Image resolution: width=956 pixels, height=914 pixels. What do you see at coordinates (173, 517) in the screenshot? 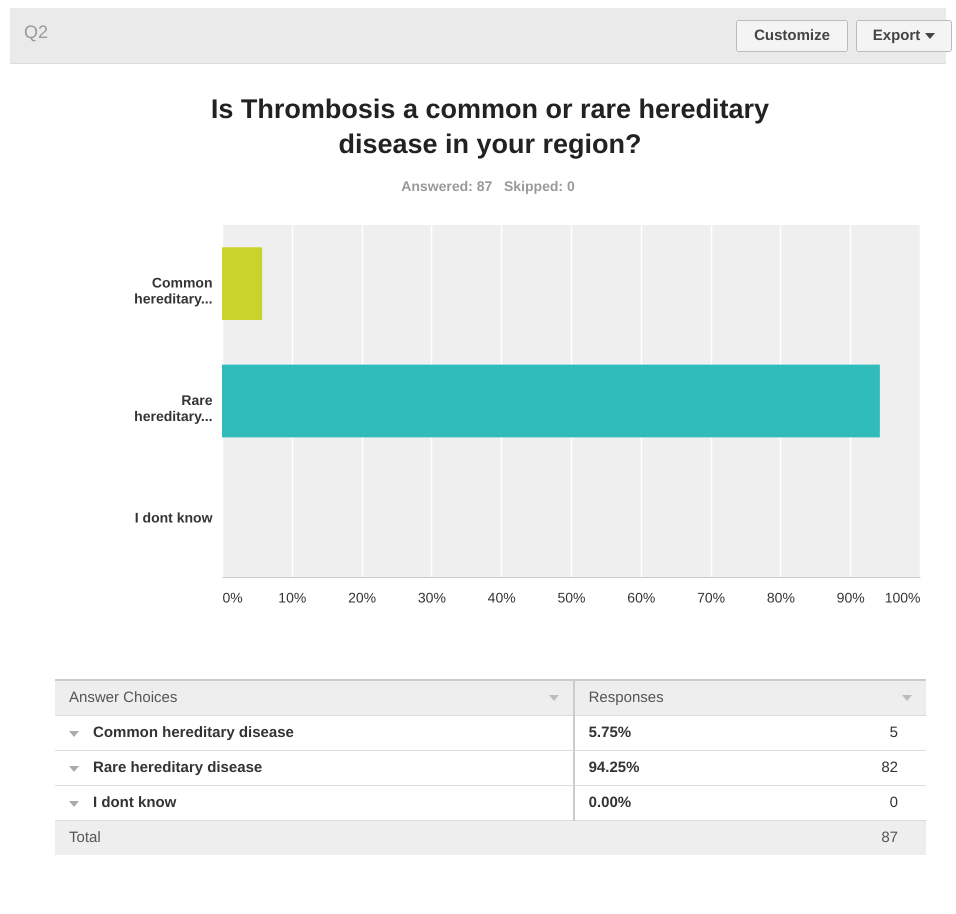
I see `y-tick-label: I dont know` at bounding box center [173, 517].